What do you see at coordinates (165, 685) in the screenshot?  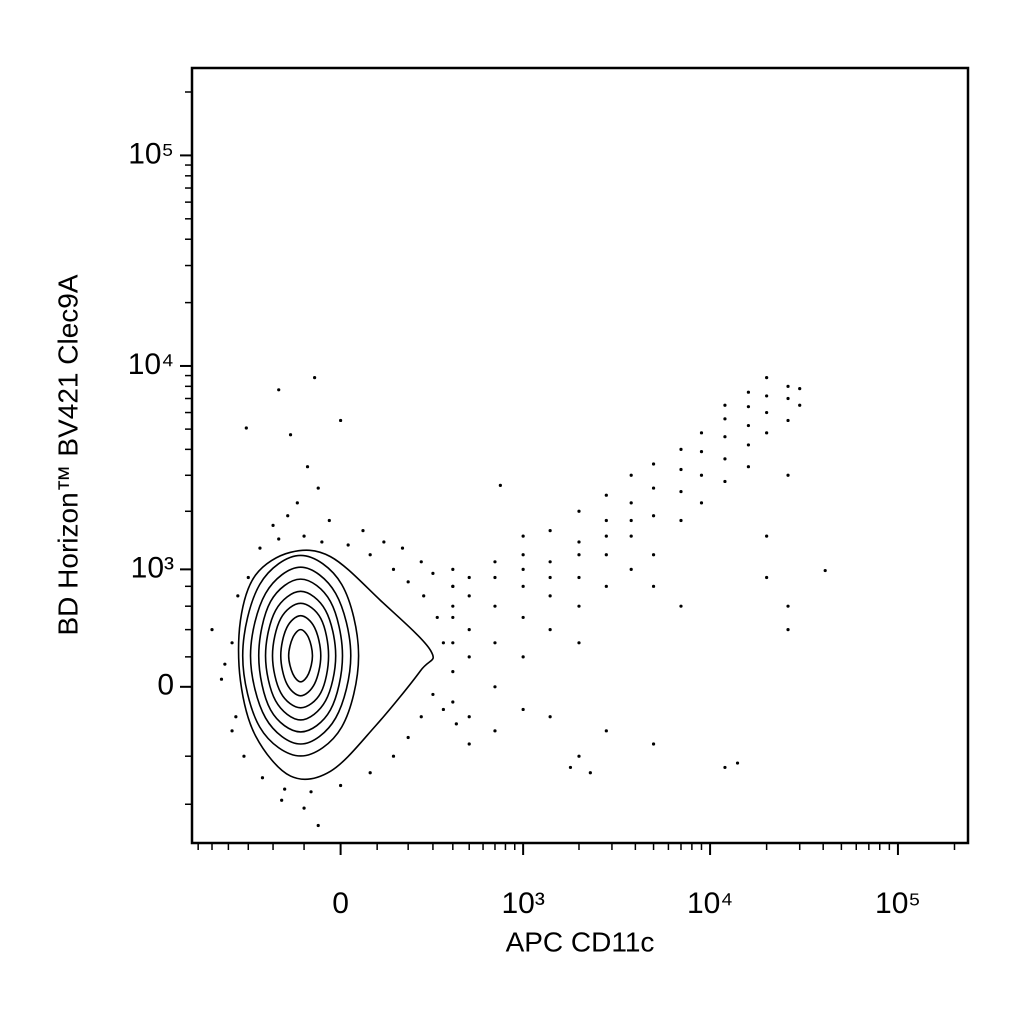 I see `y-tick-label: 0` at bounding box center [165, 685].